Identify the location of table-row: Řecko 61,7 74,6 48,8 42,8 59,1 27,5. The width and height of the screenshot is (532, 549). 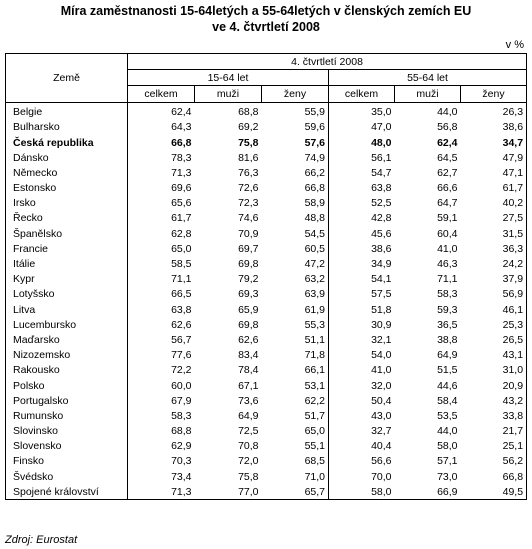
(266, 218).